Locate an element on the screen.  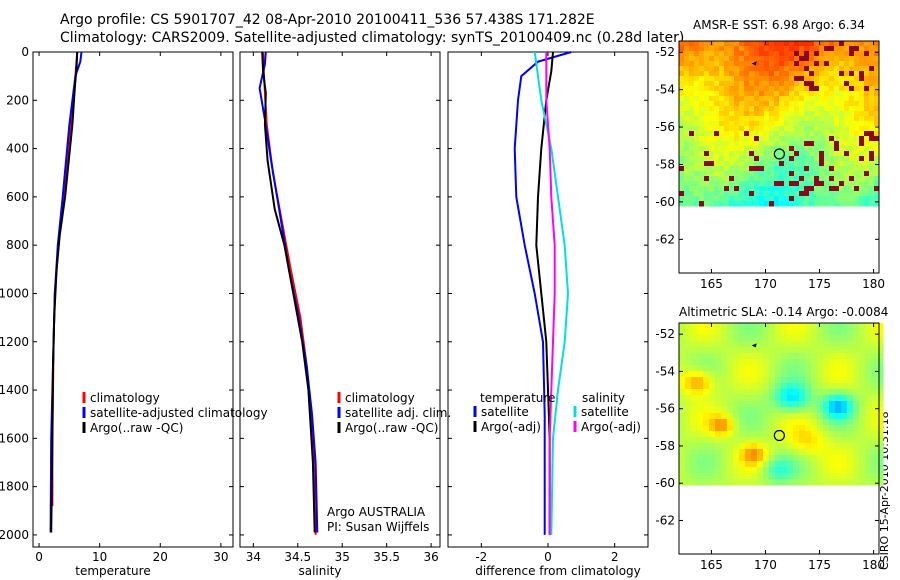
y-tick-label: 0 is located at coordinates (25, 52).